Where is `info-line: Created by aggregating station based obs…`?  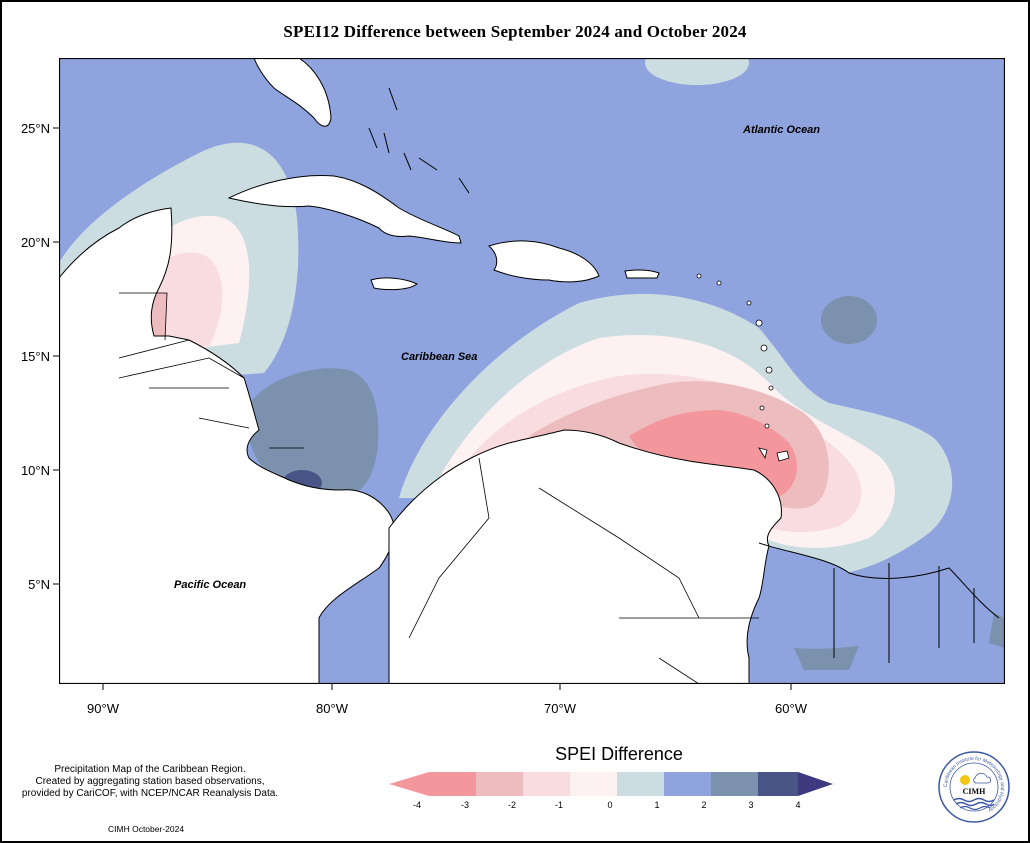
info-line: Created by aggregating station based obs… is located at coordinates (150, 781).